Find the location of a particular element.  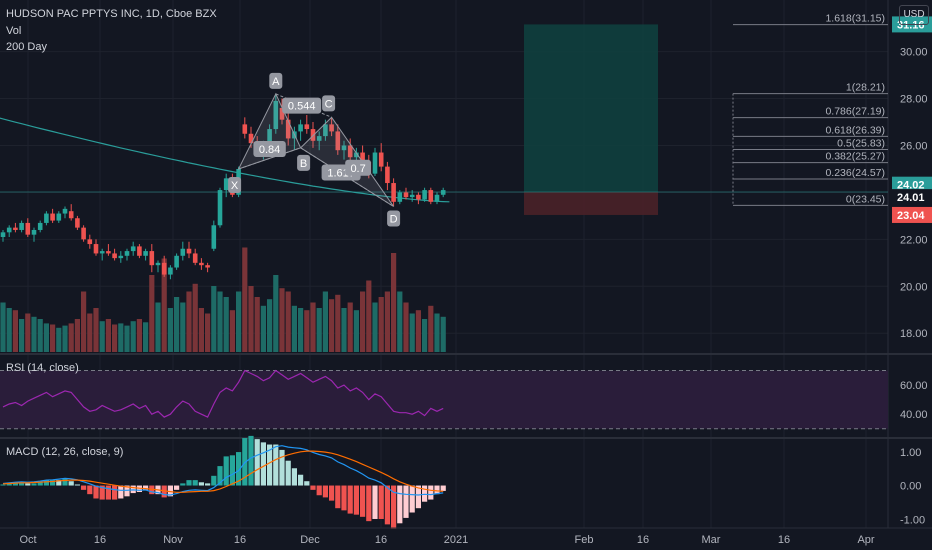

price-axis-tick: 26.00 is located at coordinates (914, 146).